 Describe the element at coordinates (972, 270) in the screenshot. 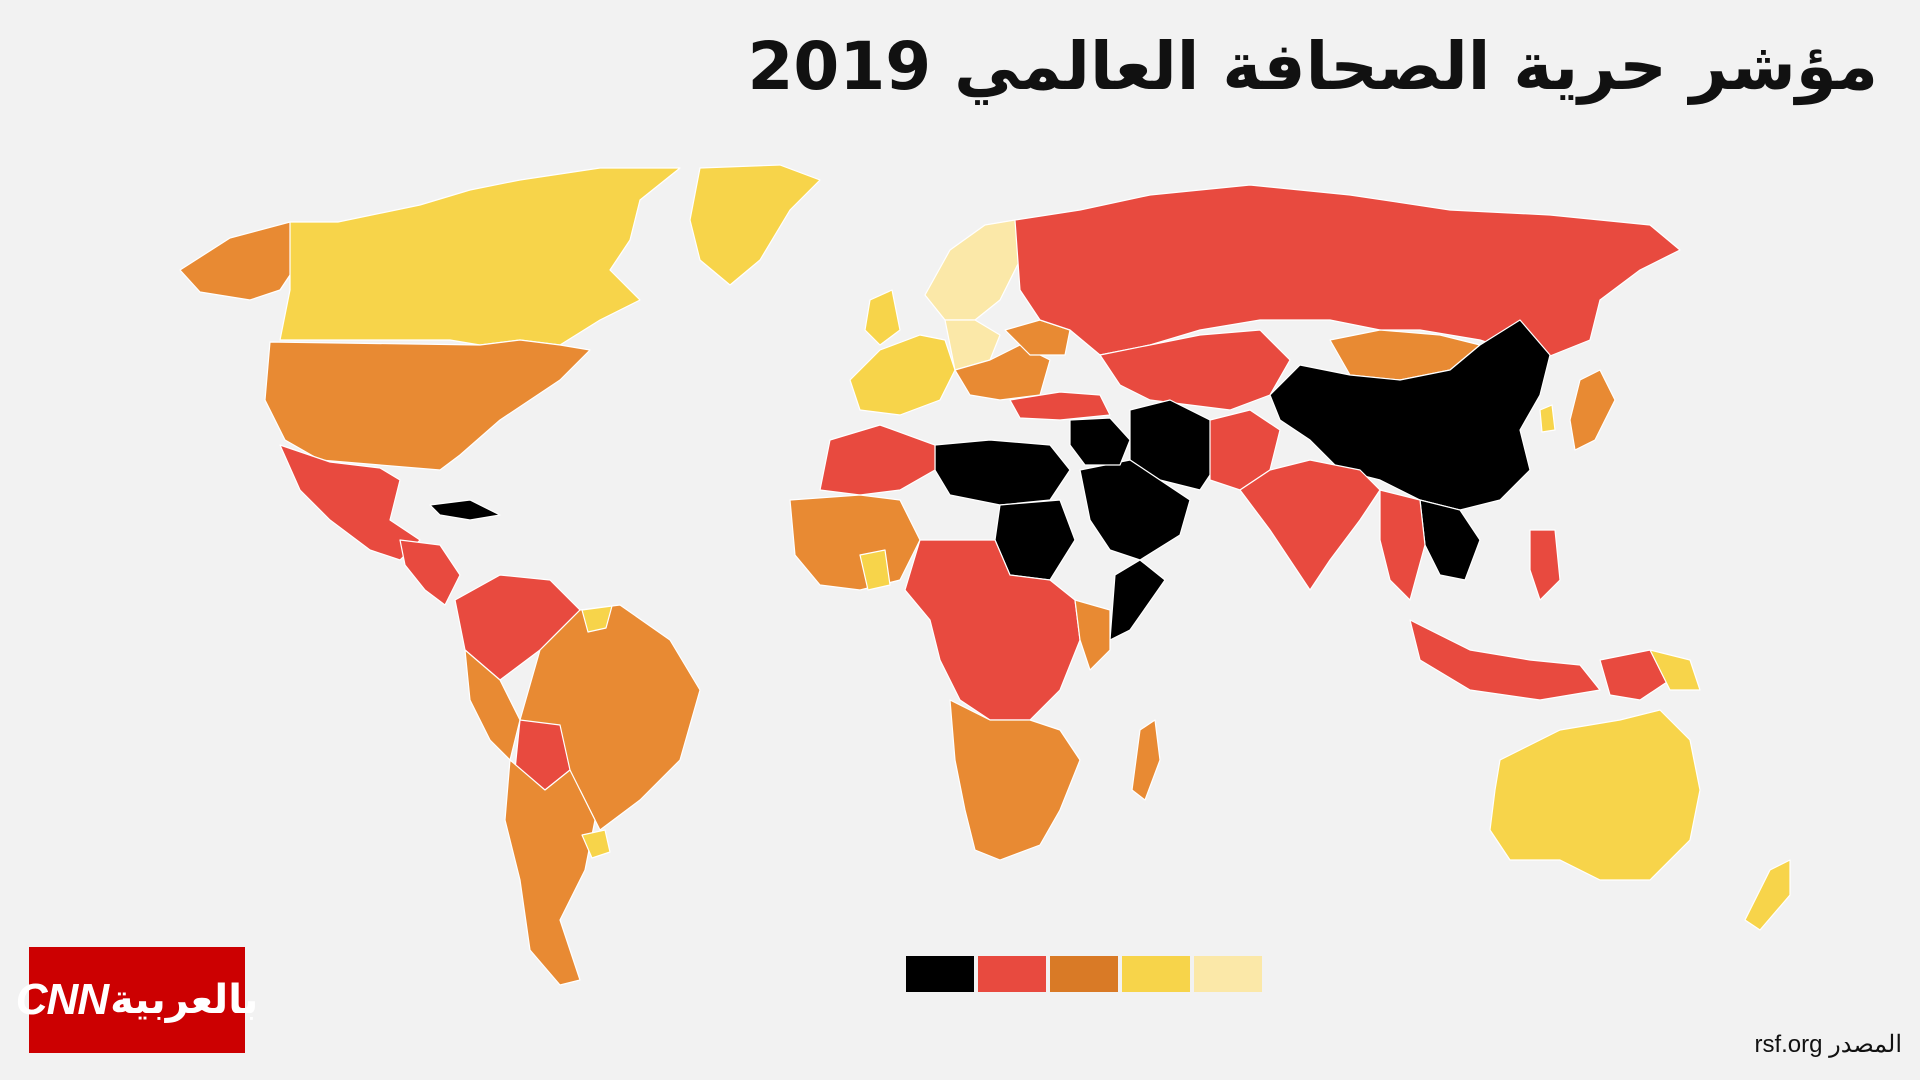

I see `region-scandinavia` at that location.